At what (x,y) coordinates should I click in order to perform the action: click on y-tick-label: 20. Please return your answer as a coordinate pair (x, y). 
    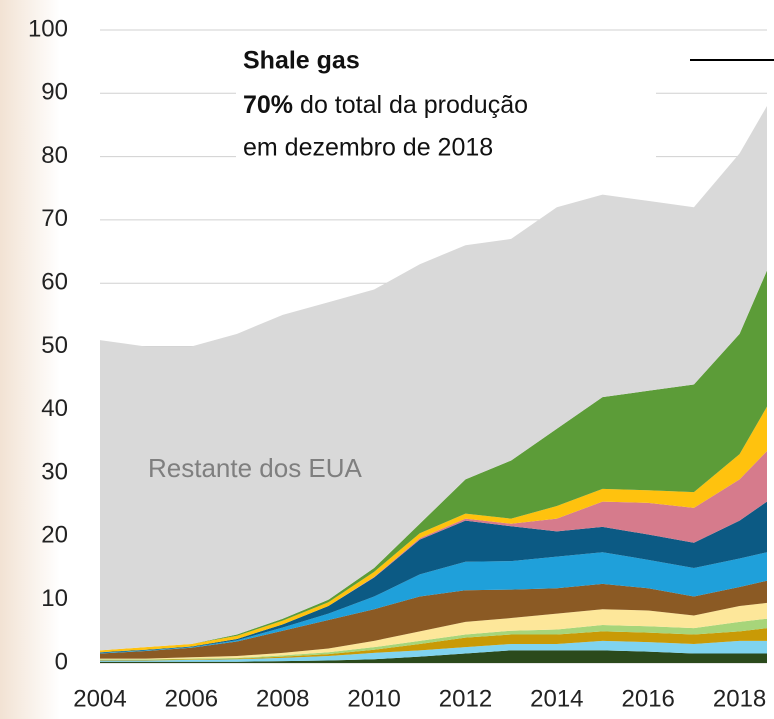
    Looking at the image, I should click on (54, 535).